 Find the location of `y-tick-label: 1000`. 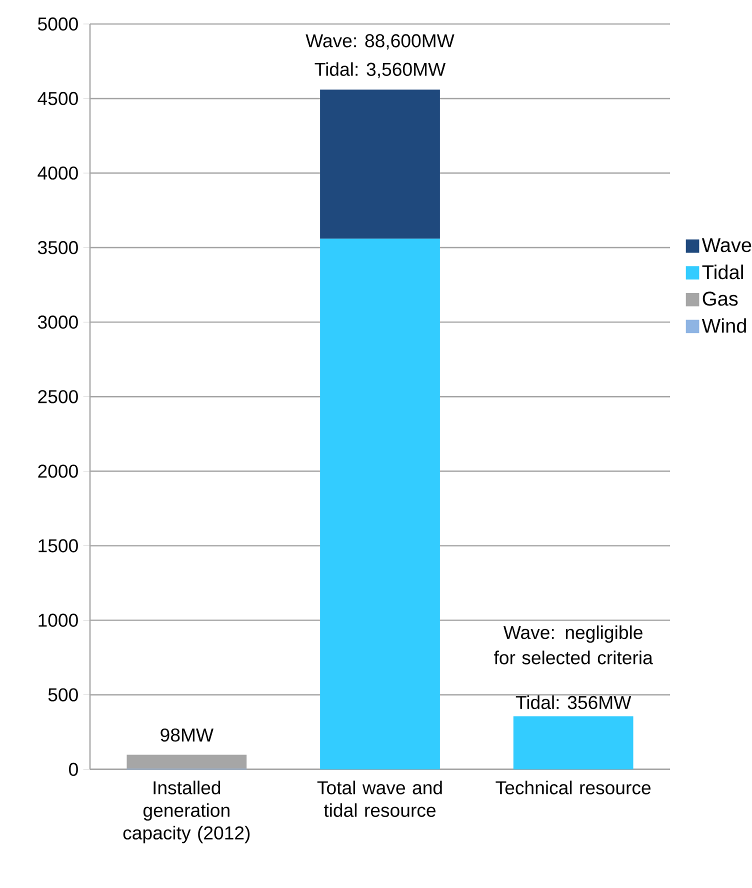

y-tick-label: 1000 is located at coordinates (58, 620).